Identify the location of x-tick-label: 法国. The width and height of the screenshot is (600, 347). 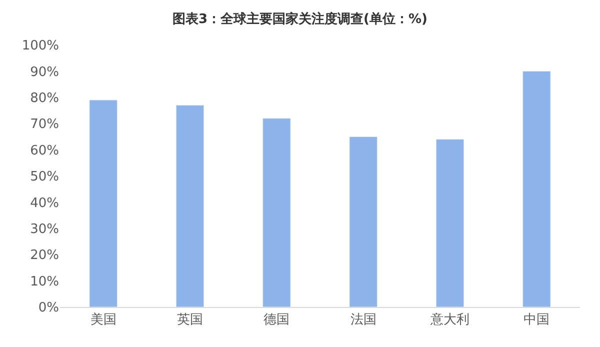
(363, 320).